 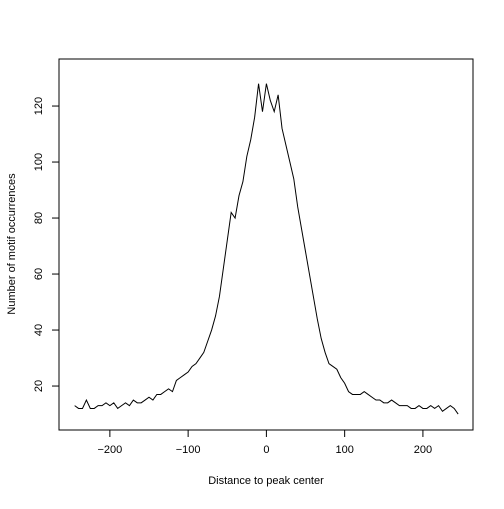 What do you see at coordinates (423, 450) in the screenshot?
I see `x-tick-label: 200` at bounding box center [423, 450].